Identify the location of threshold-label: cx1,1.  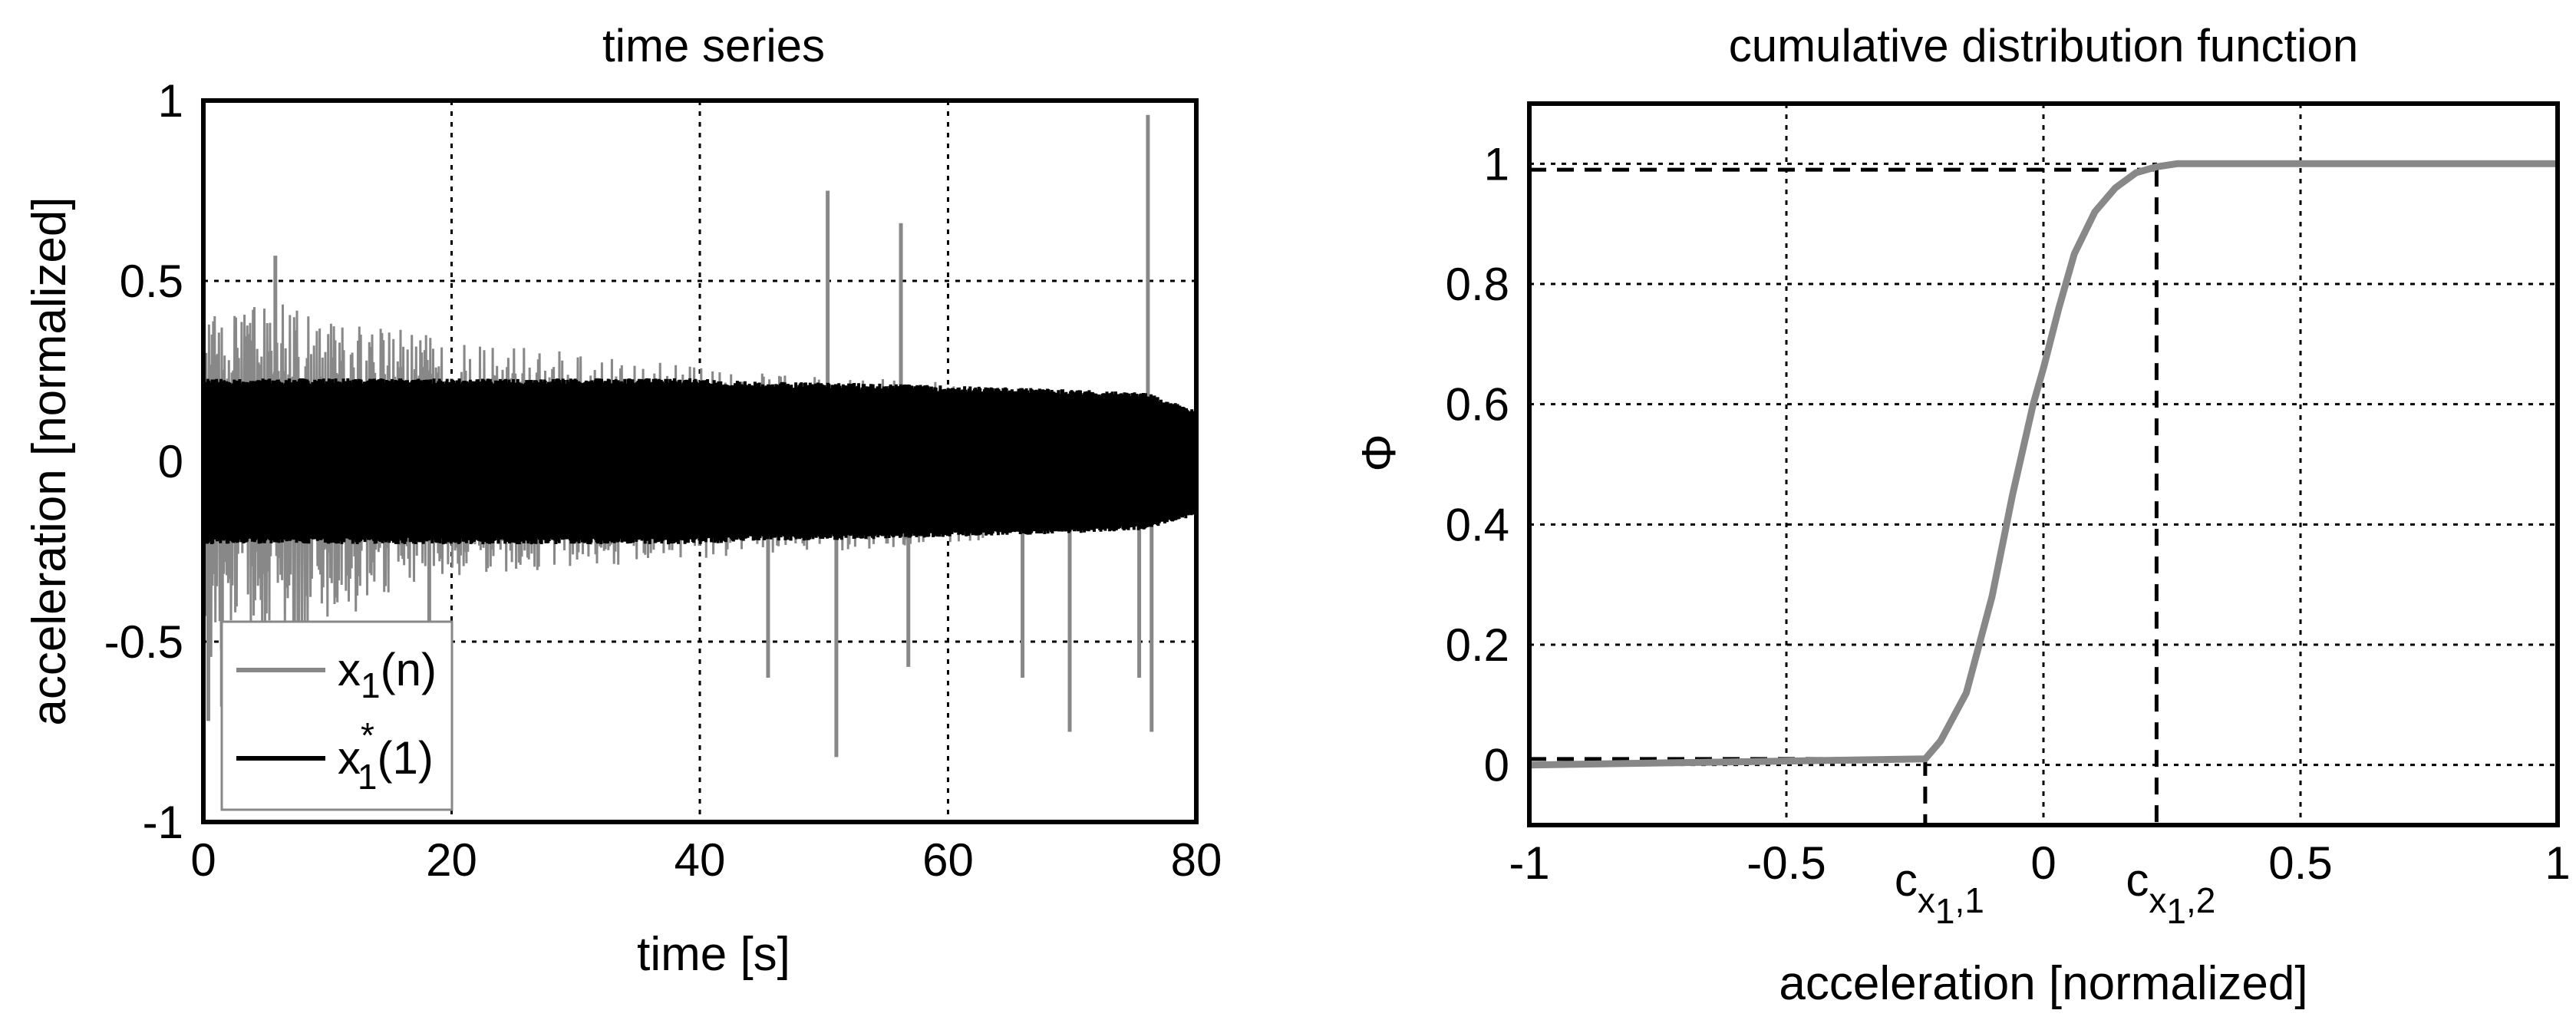
(1939, 892).